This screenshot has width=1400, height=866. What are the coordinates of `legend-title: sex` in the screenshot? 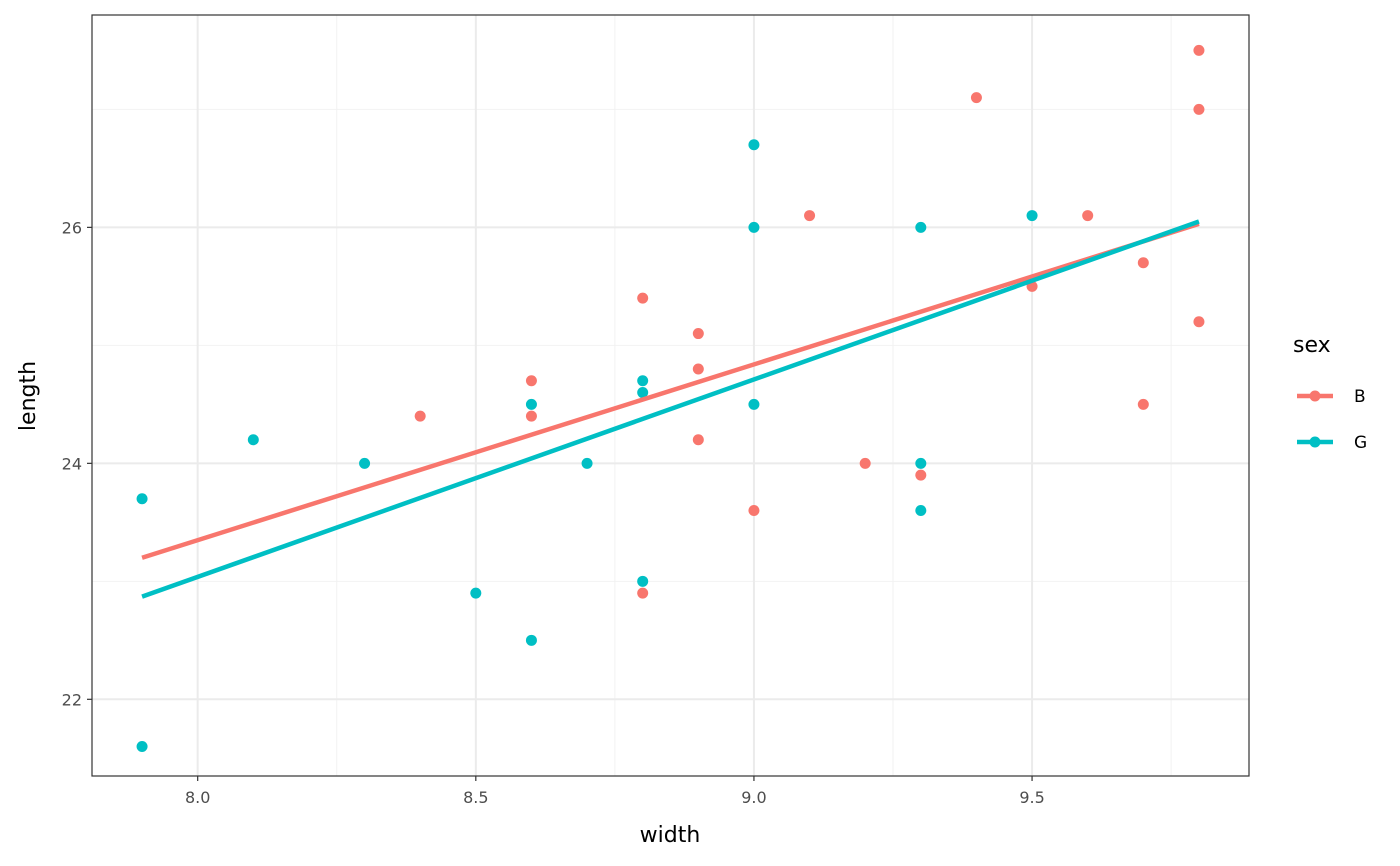 It's located at (1312, 345).